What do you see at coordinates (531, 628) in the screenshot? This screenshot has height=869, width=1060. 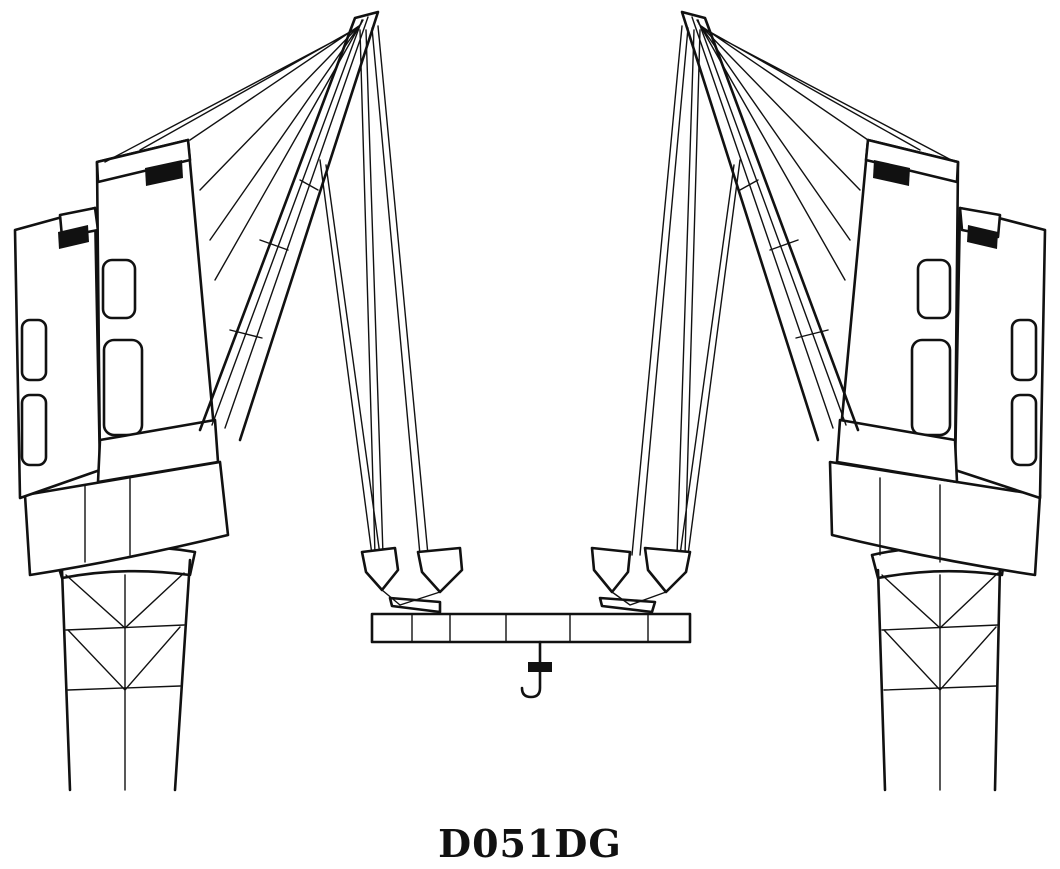 I see `spreader-beam` at bounding box center [531, 628].